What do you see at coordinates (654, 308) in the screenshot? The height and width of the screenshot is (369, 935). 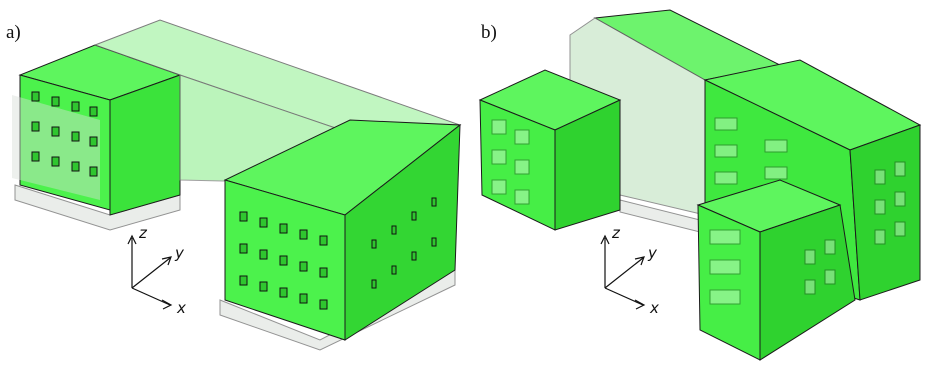 I see `axis-x-label-b: x` at bounding box center [654, 308].